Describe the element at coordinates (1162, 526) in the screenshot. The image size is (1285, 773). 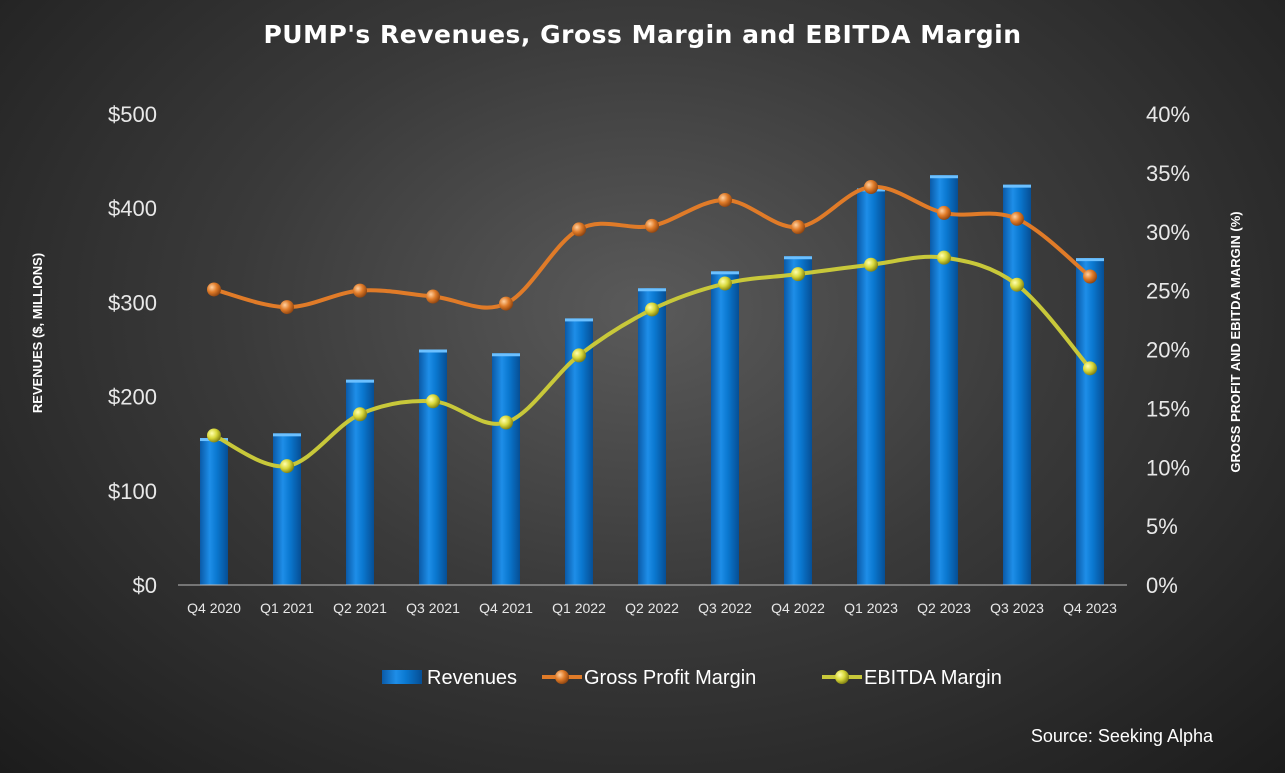
I see `y2-tick-label: 5%` at that location.